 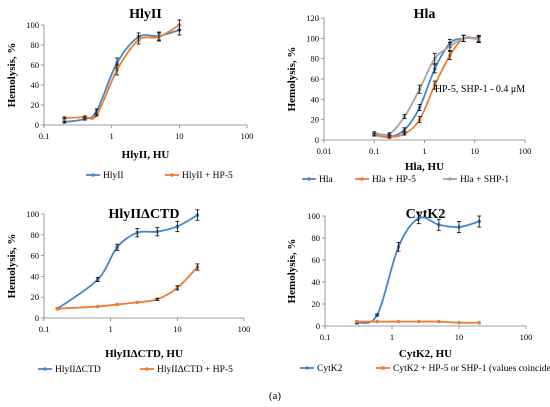 I want to click on x-axis-label: HlyIIΔCTD, HU, so click(x=144, y=354).